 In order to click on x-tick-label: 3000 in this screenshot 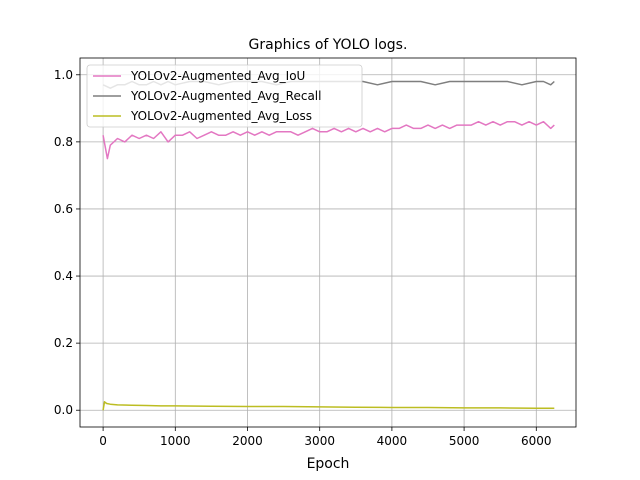, I will do `click(319, 441)`.